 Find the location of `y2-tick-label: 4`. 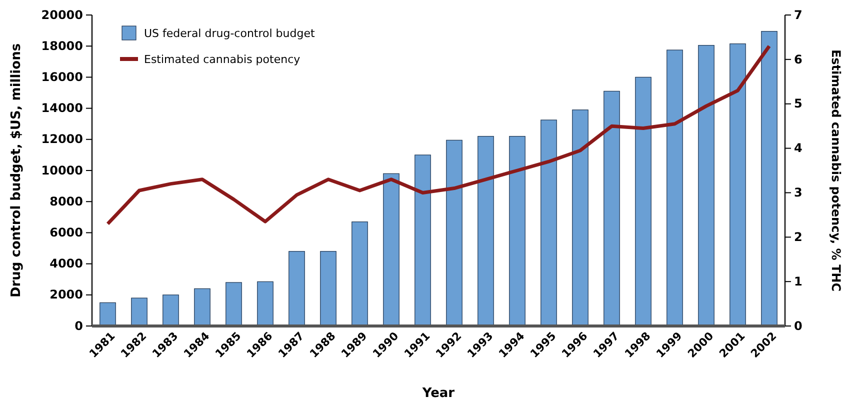

y2-tick-label: 4 is located at coordinates (798, 148).